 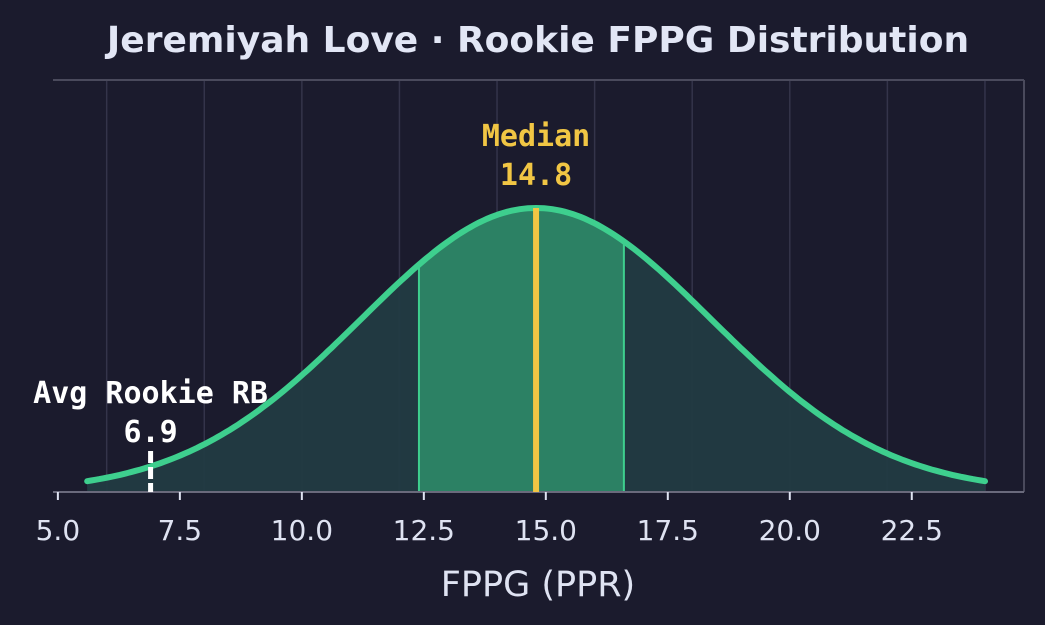 What do you see at coordinates (58, 530) in the screenshot?
I see `x-tick-label: 5.0` at bounding box center [58, 530].